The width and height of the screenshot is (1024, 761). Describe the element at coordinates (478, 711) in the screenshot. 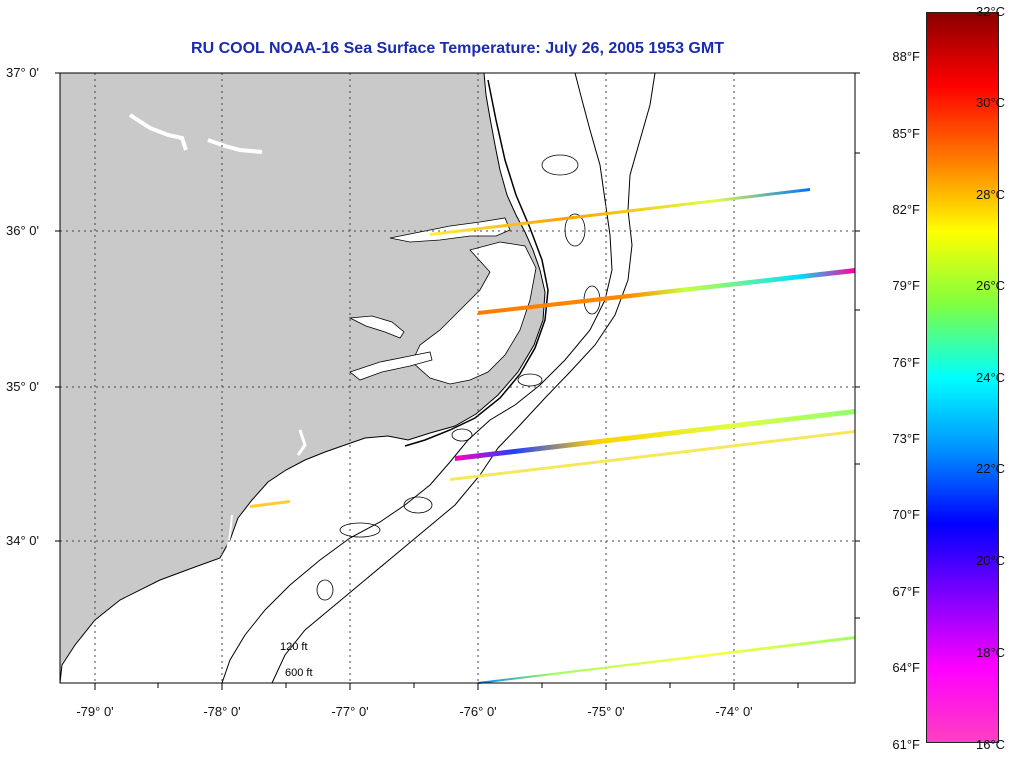

I see `lon-label-76: -76° 0'` at that location.